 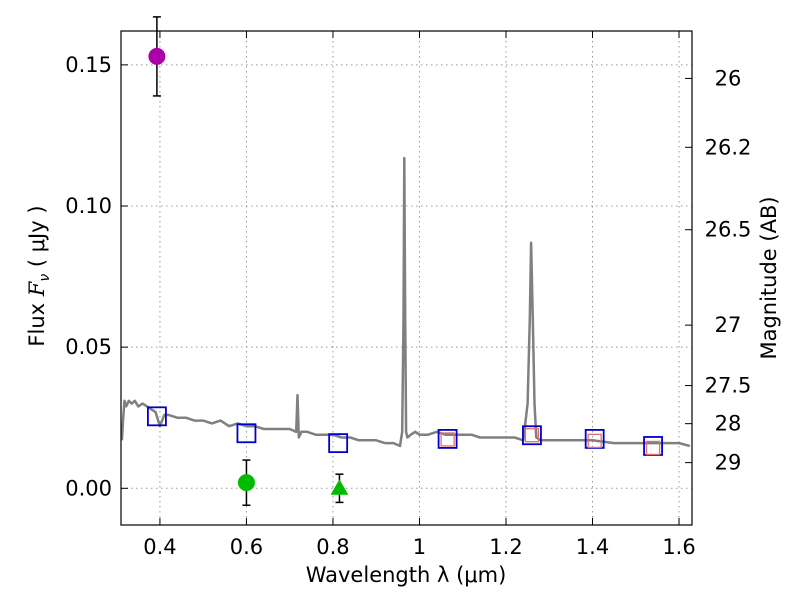 What do you see at coordinates (728, 147) in the screenshot?
I see `y2-tick-label: 26.2` at bounding box center [728, 147].